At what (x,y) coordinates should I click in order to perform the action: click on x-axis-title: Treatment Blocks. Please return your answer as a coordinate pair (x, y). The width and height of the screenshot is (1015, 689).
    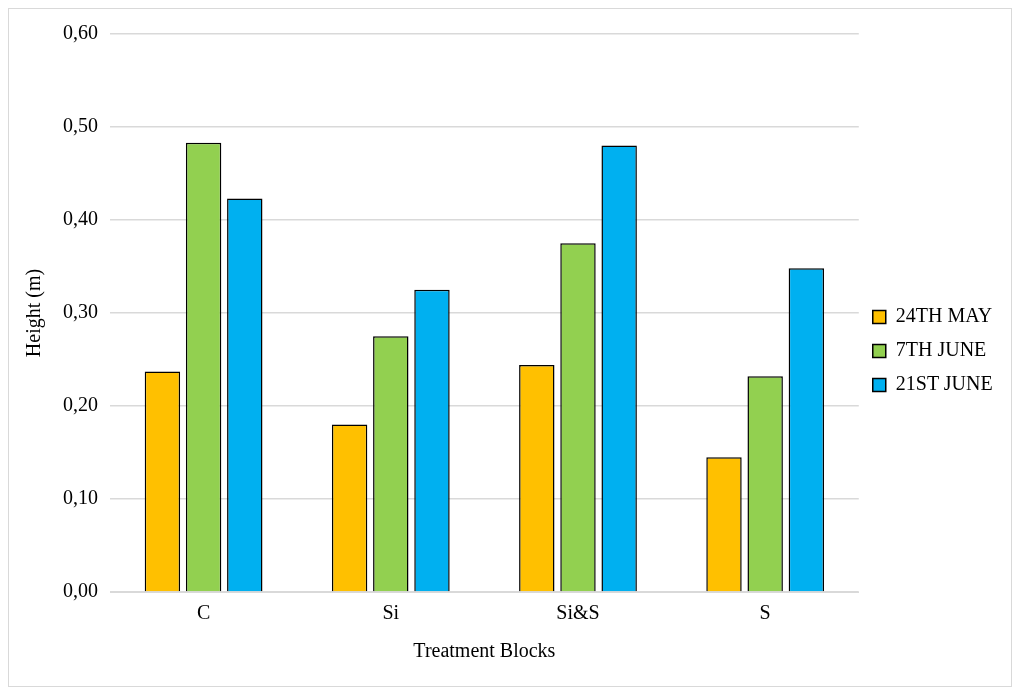
    Looking at the image, I should click on (484, 650).